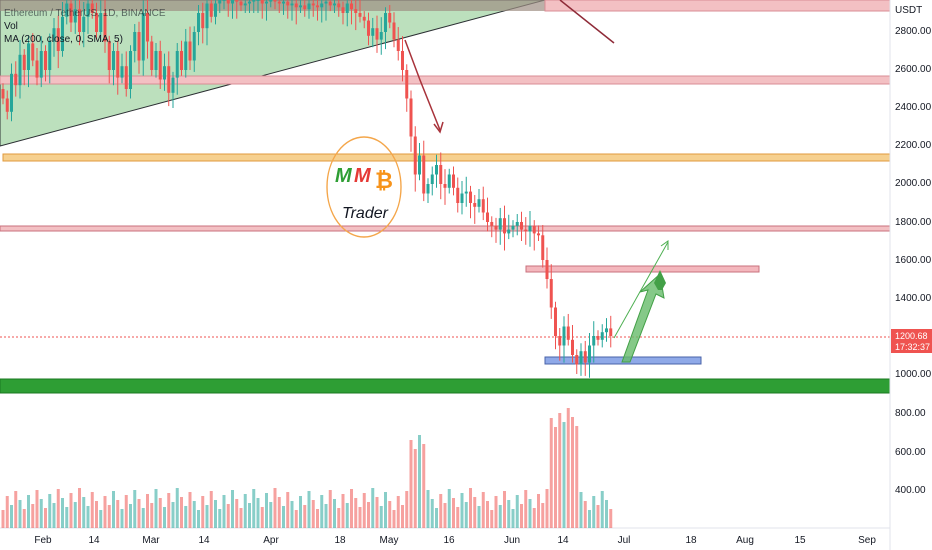 The height and width of the screenshot is (550, 932). I want to click on ma-indicator-label: MA (200, close, 0, SMA, 5), so click(63, 39).